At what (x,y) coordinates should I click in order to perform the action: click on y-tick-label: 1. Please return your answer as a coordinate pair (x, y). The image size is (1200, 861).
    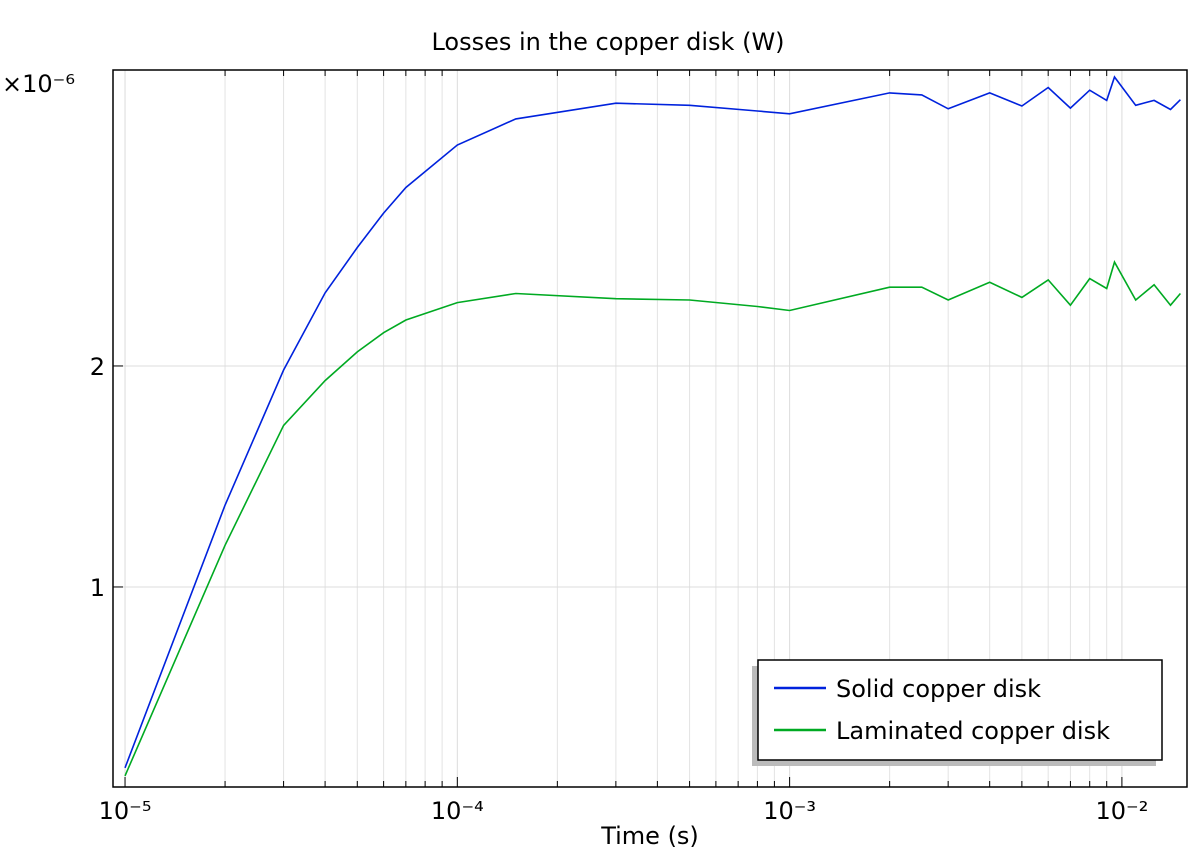
    Looking at the image, I should click on (97, 588).